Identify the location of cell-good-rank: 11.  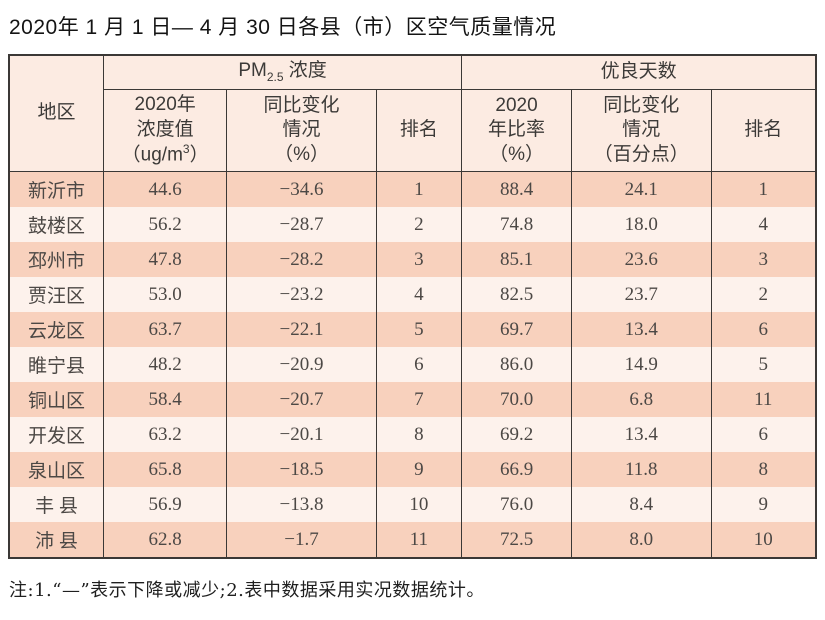
(763, 399).